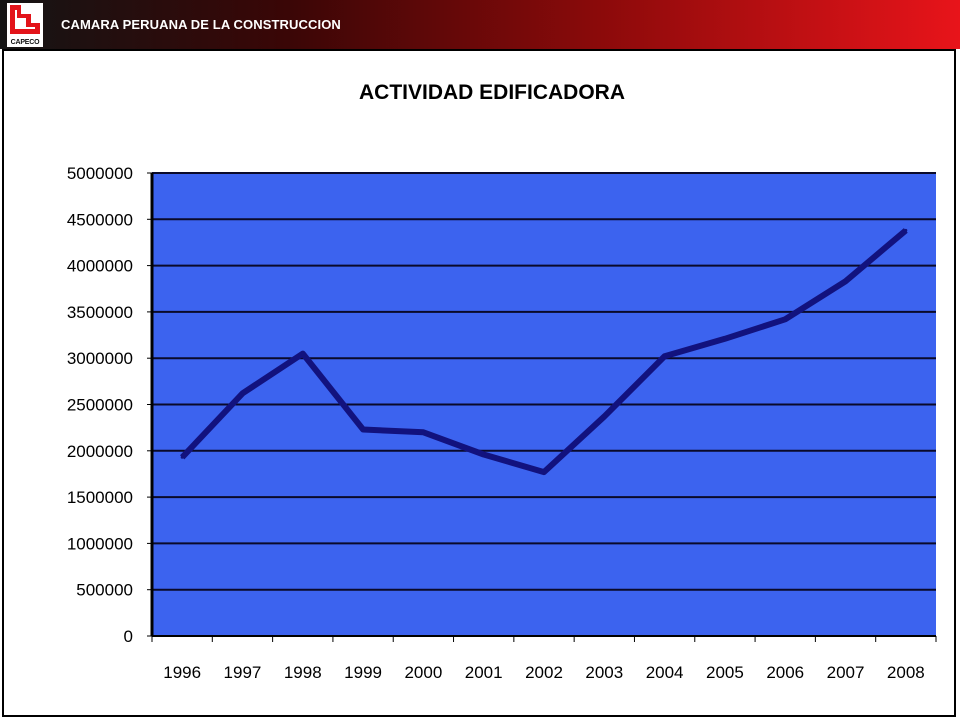  What do you see at coordinates (480, 24) in the screenshot?
I see `header-bar: CAPECO CAMARA PERUANA DE LA CONSTRUCCION` at bounding box center [480, 24].